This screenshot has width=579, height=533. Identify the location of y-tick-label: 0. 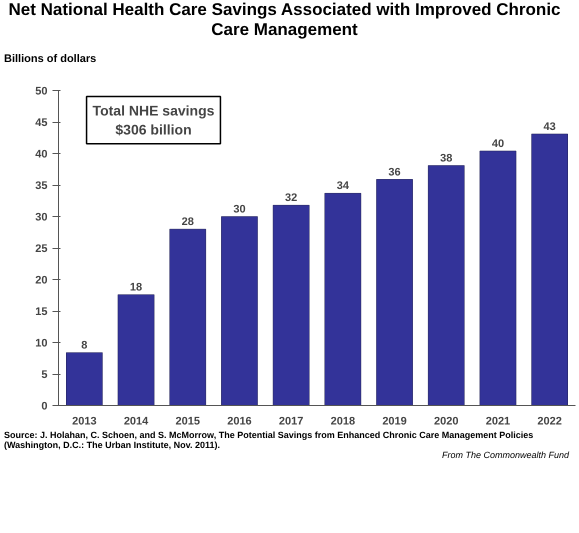
(44, 406).